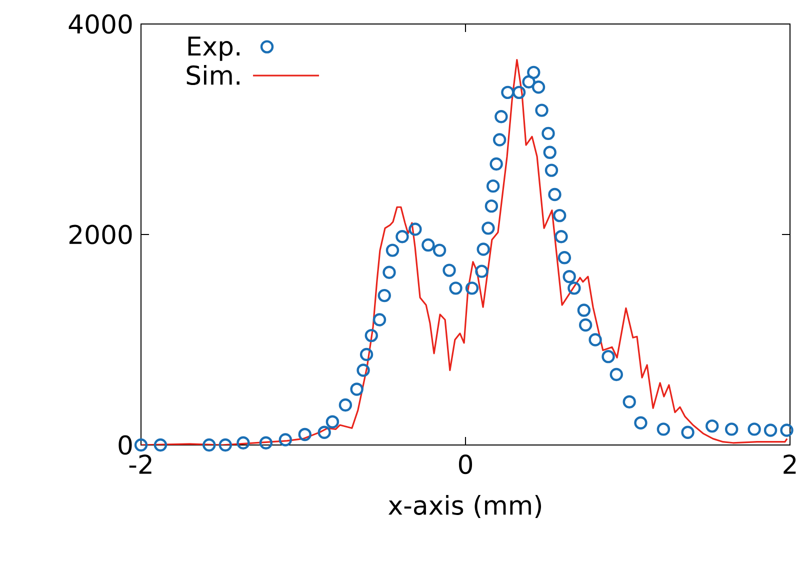 This screenshot has height=571, width=808. What do you see at coordinates (125, 445) in the screenshot?
I see `y-tick-label: 0` at bounding box center [125, 445].